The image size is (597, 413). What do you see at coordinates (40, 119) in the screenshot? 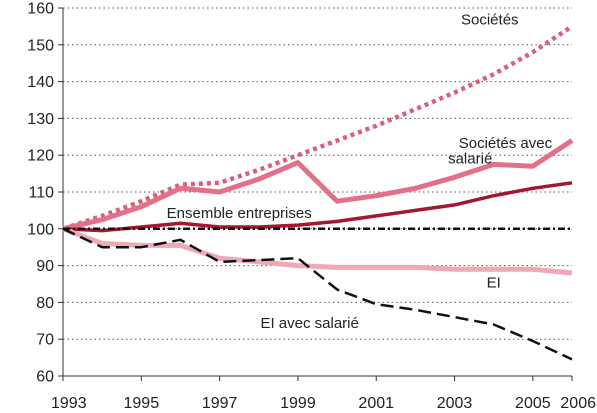
I see `y-tick-label: 130` at bounding box center [40, 119].